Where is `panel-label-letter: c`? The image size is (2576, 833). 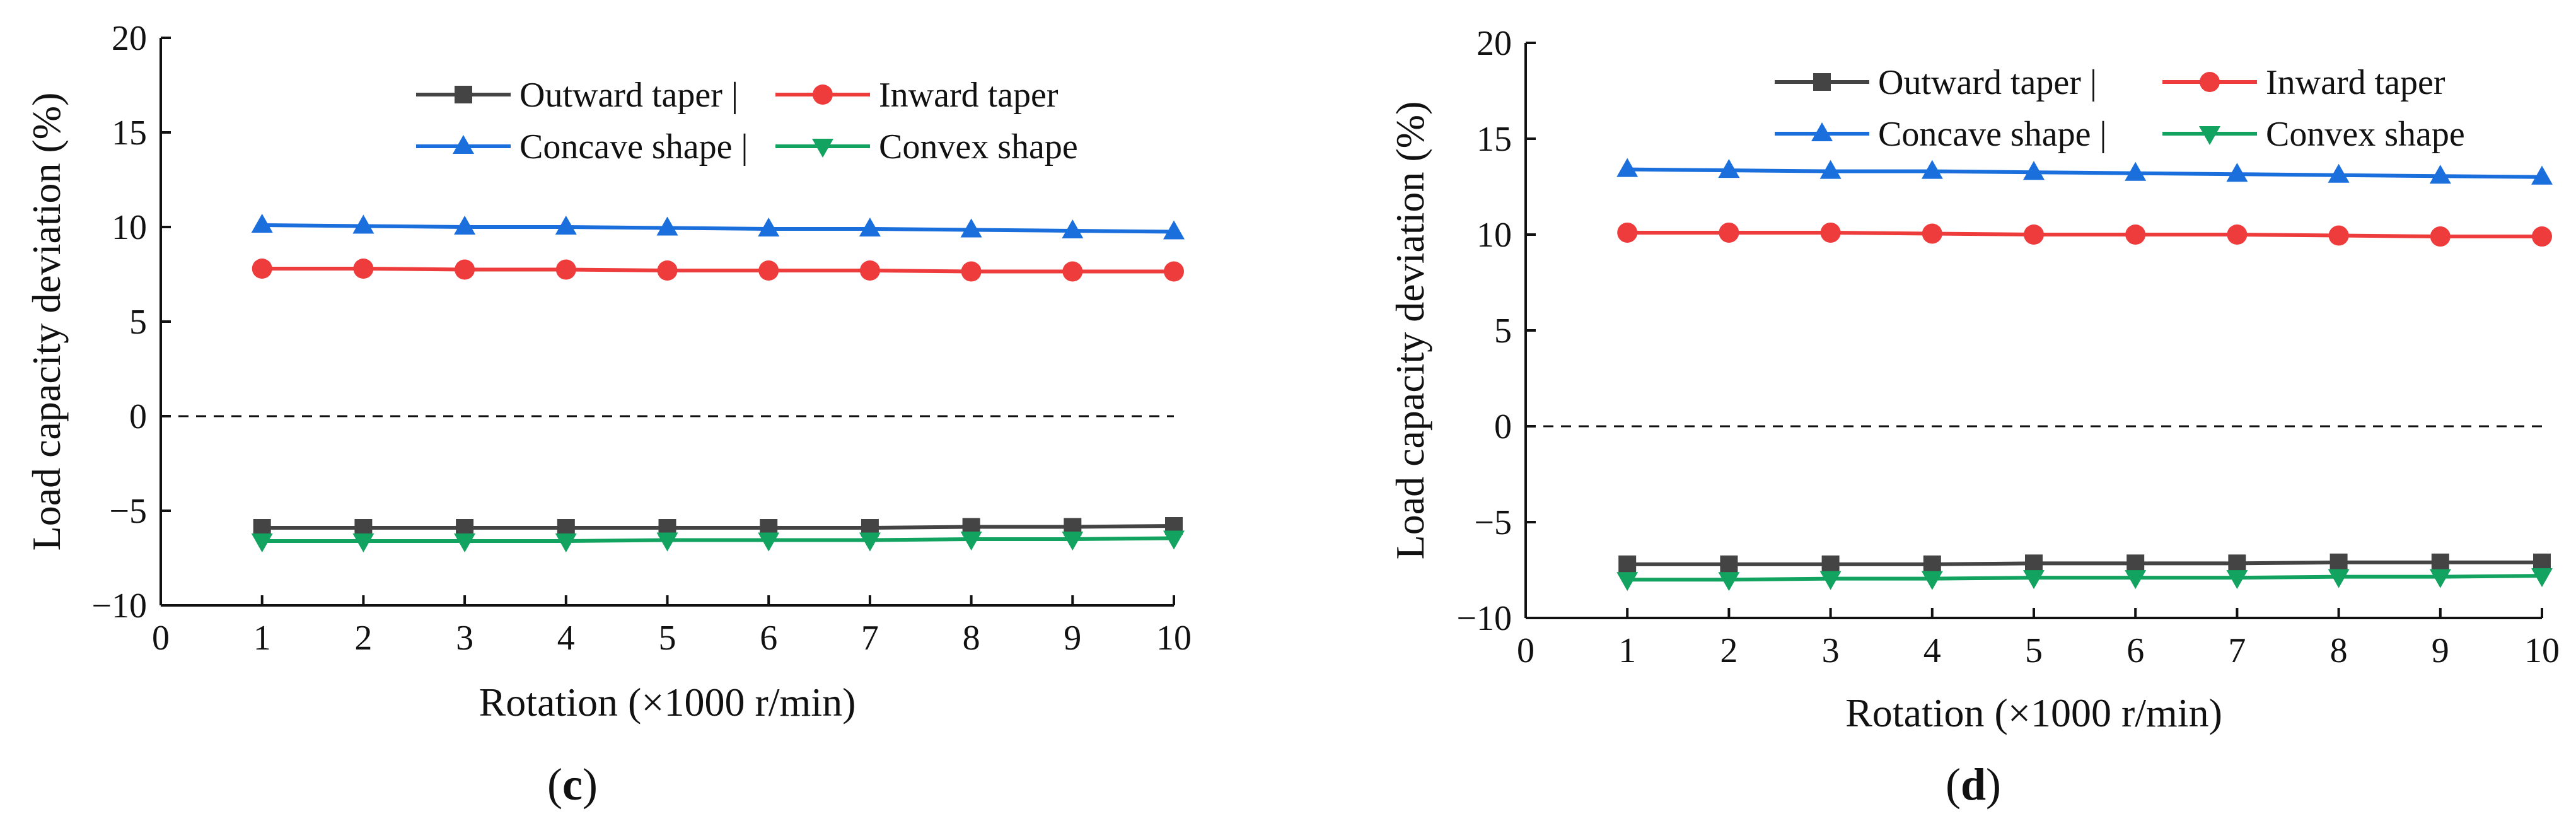 panel-label-letter: c is located at coordinates (572, 784).